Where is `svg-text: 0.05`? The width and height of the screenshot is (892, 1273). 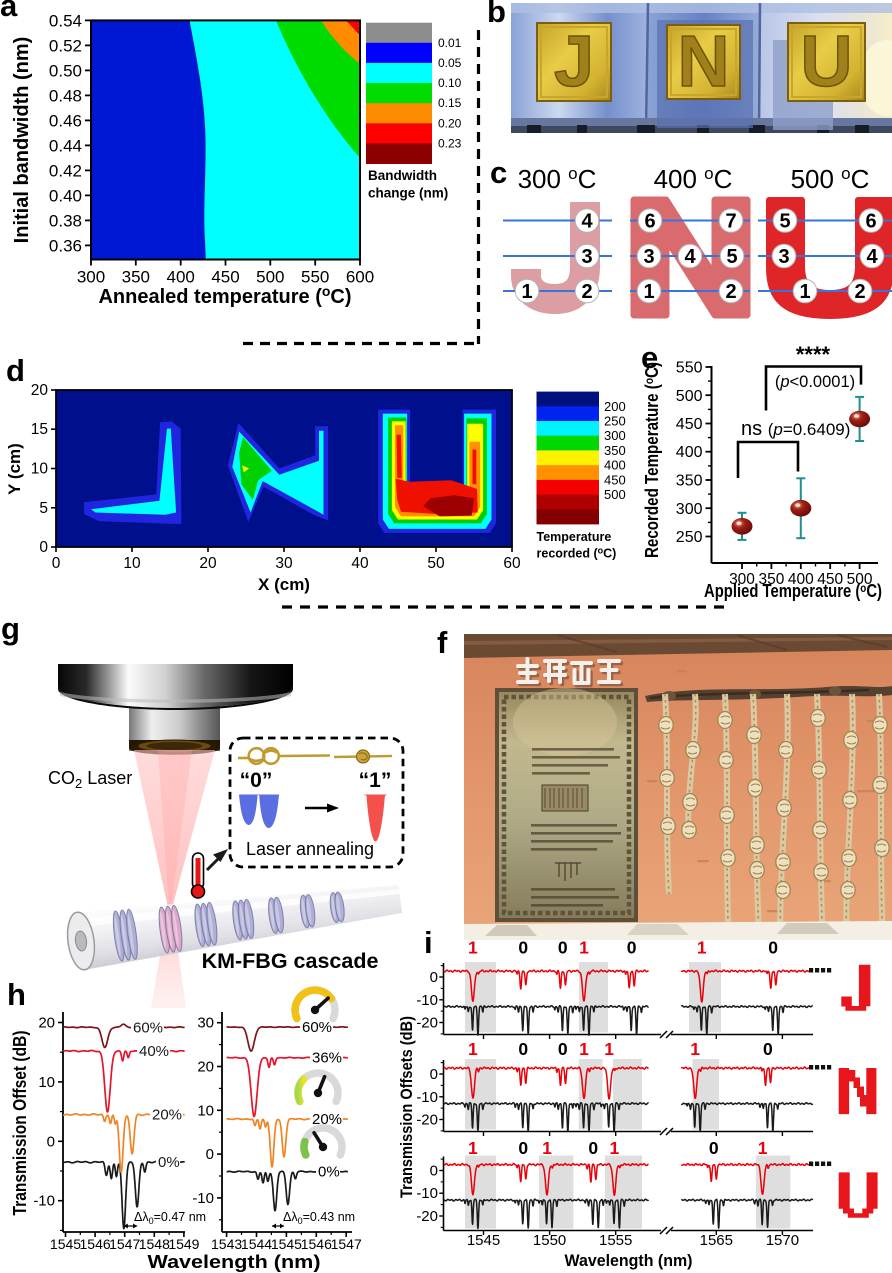 svg-text: 0.05 is located at coordinates (450, 63).